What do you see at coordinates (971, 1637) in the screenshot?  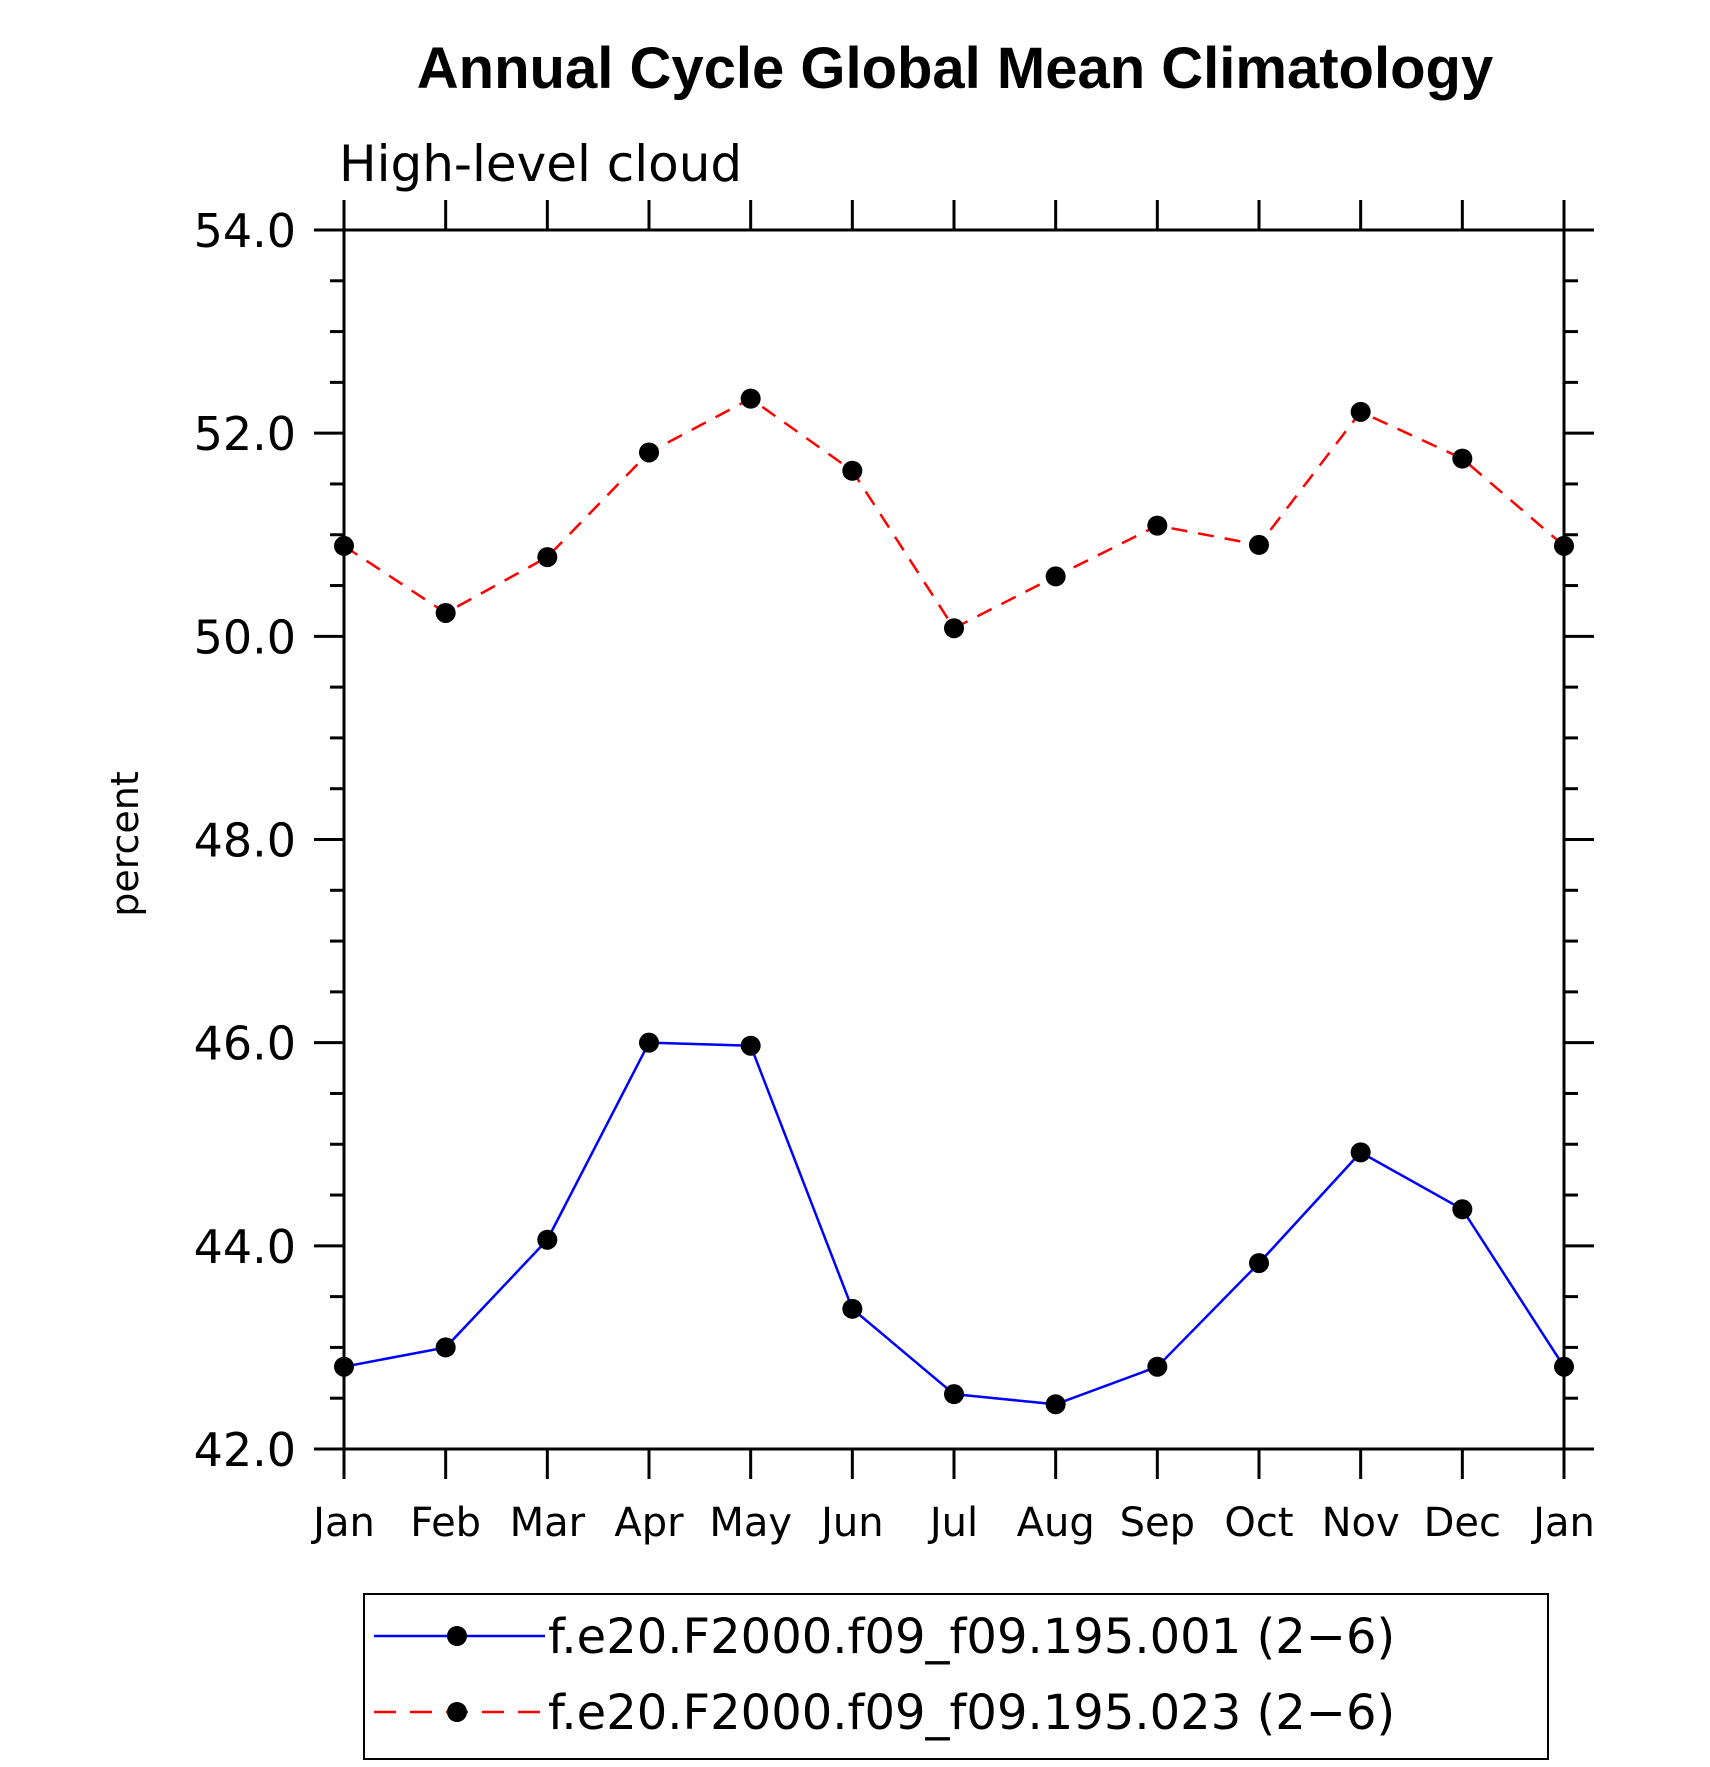 I see `legend-label-1: f.e20.F2000.f09_f09.195.001 (2−6)` at bounding box center [971, 1637].